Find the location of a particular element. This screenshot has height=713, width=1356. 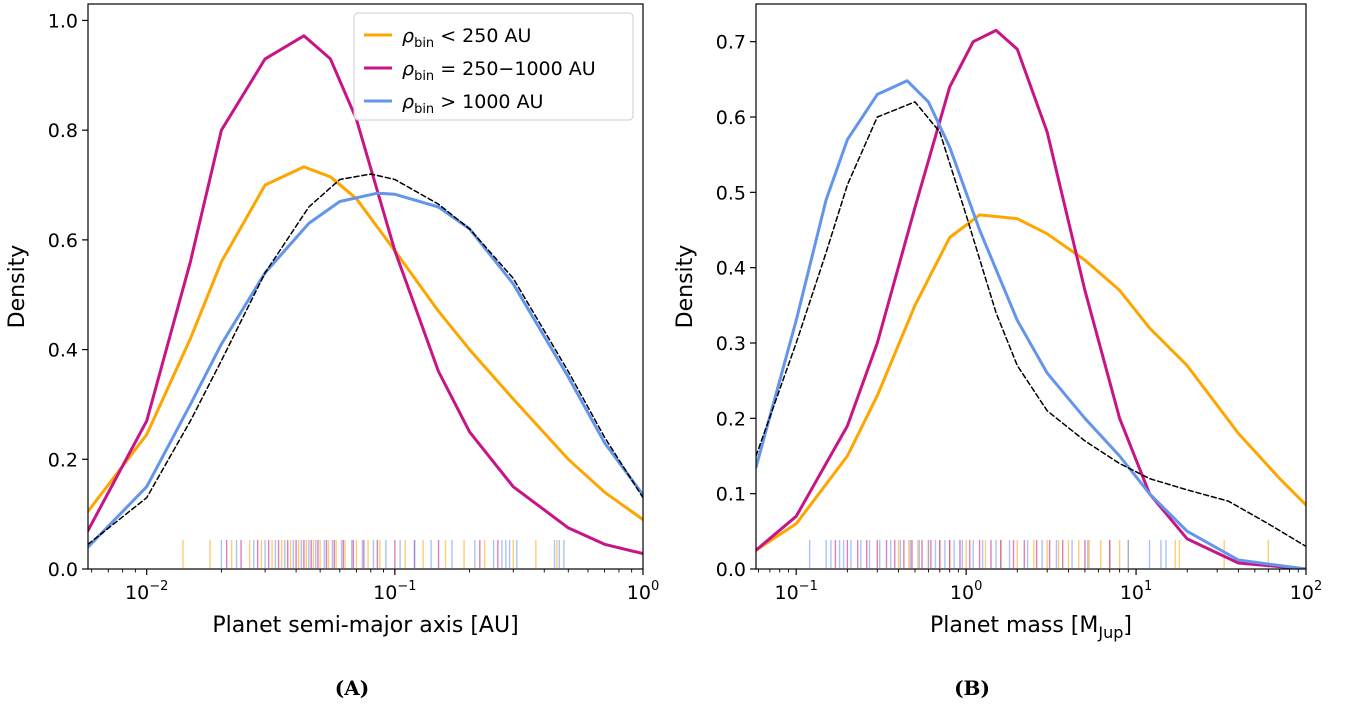

legend-label-0: ρbin < 250 AU is located at coordinates (466, 38).